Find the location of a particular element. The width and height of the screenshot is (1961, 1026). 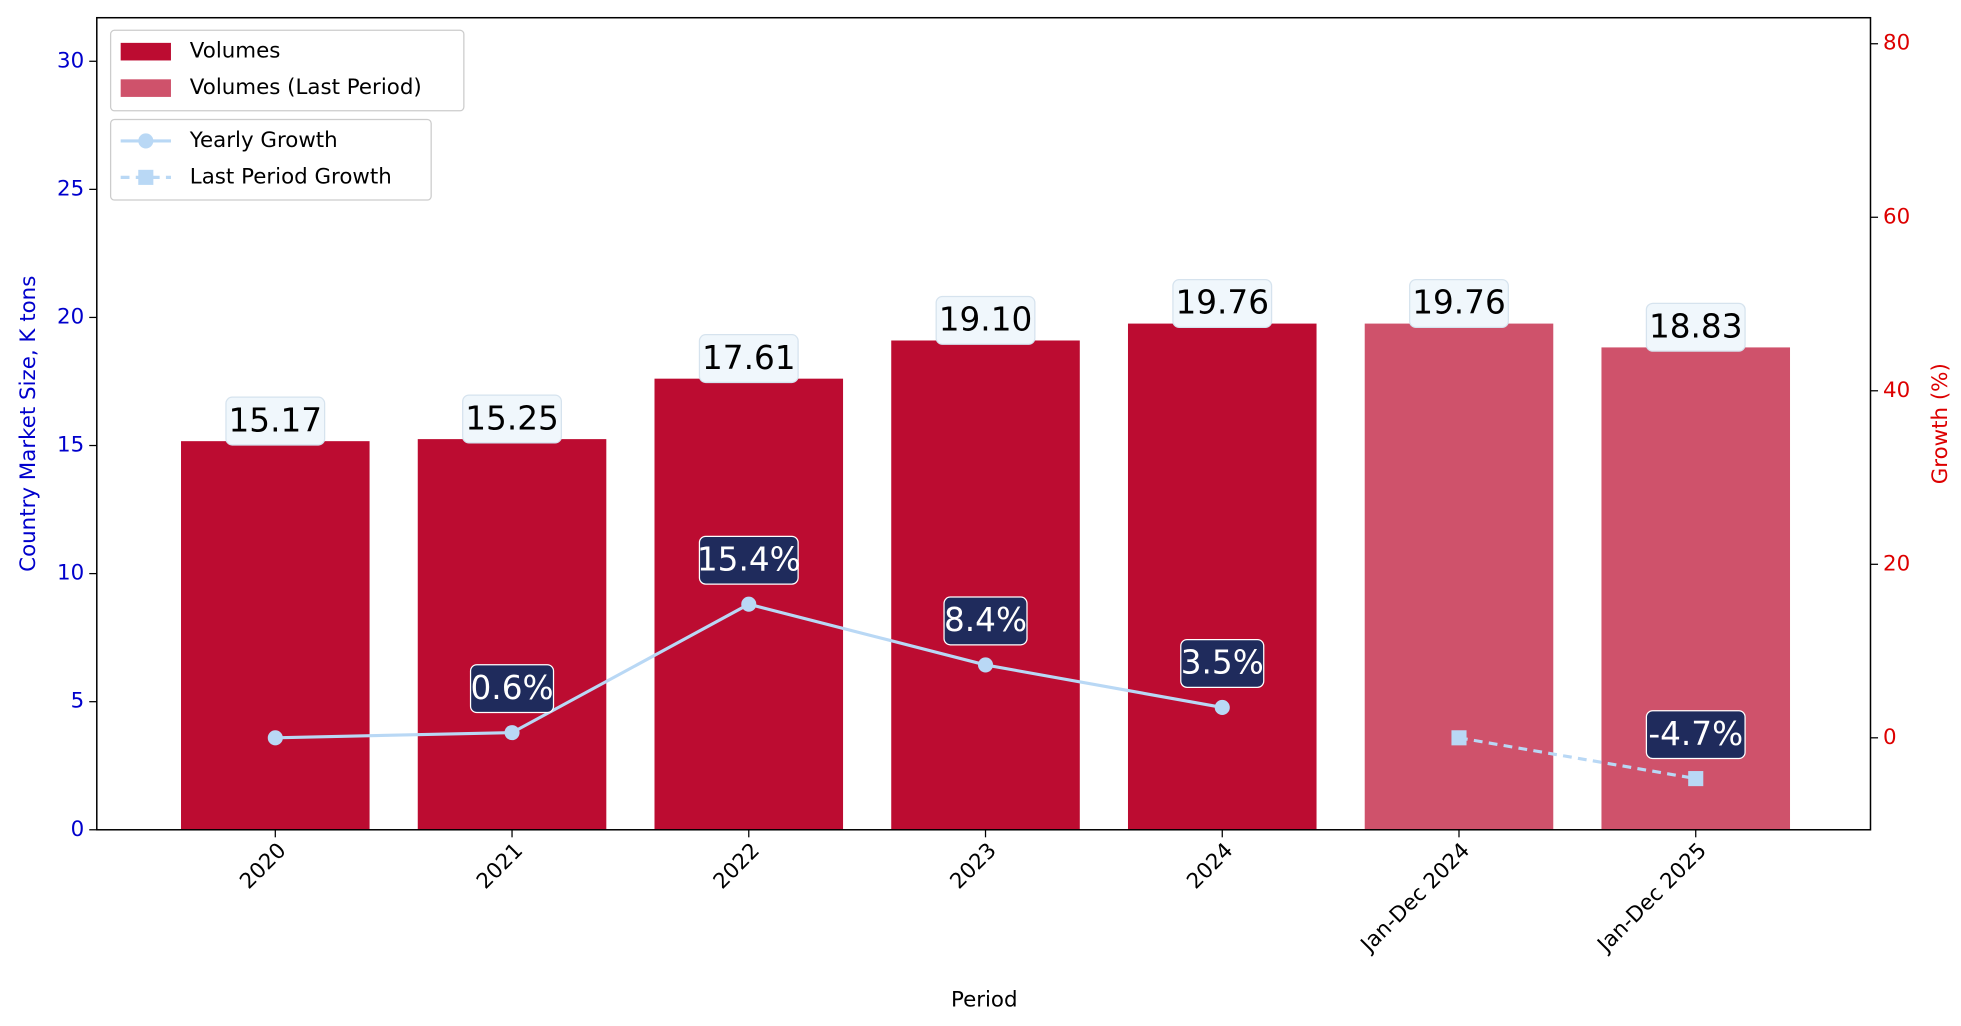

data-label: 18.83 is located at coordinates (1696, 327).